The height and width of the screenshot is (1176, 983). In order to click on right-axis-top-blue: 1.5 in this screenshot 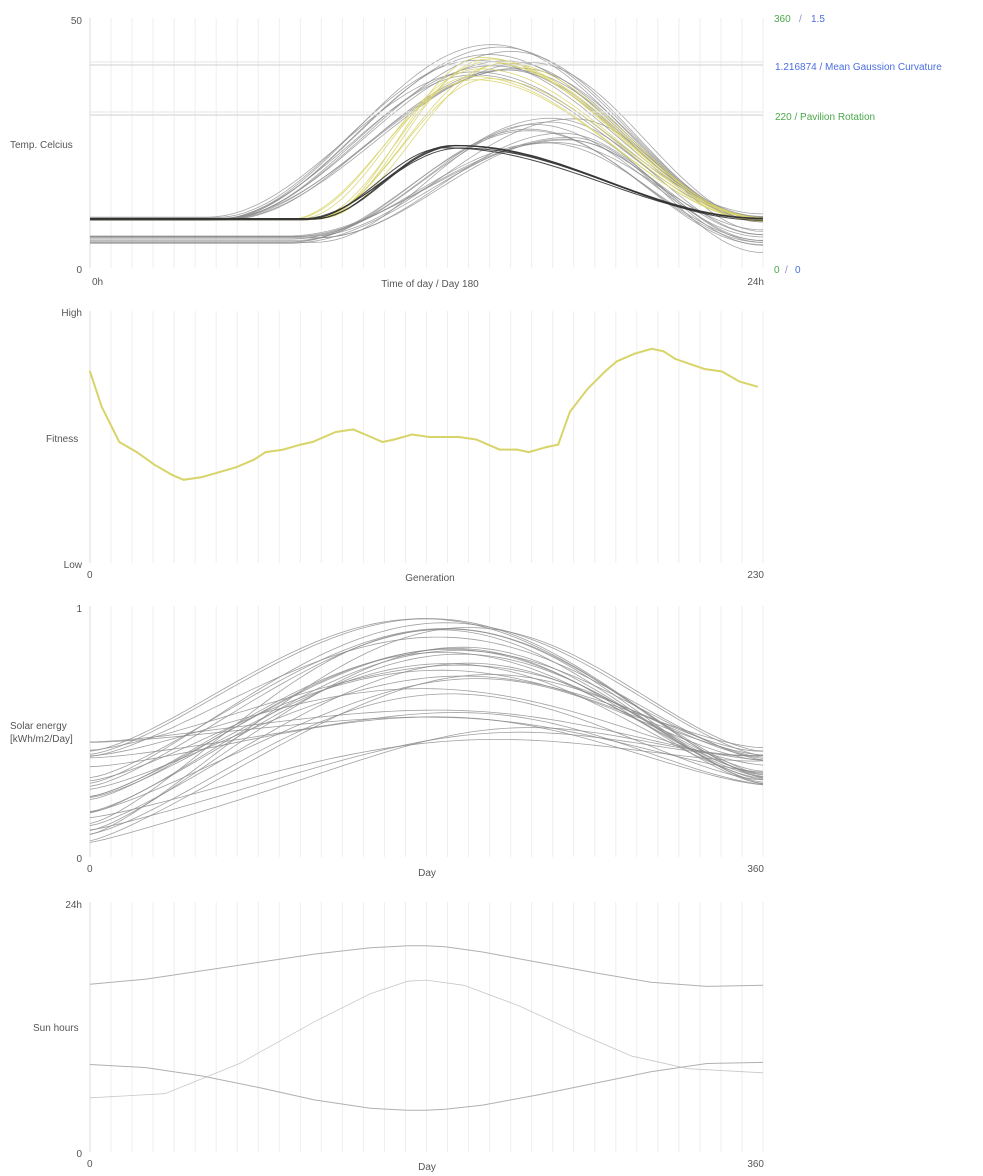, I will do `click(818, 19)`.